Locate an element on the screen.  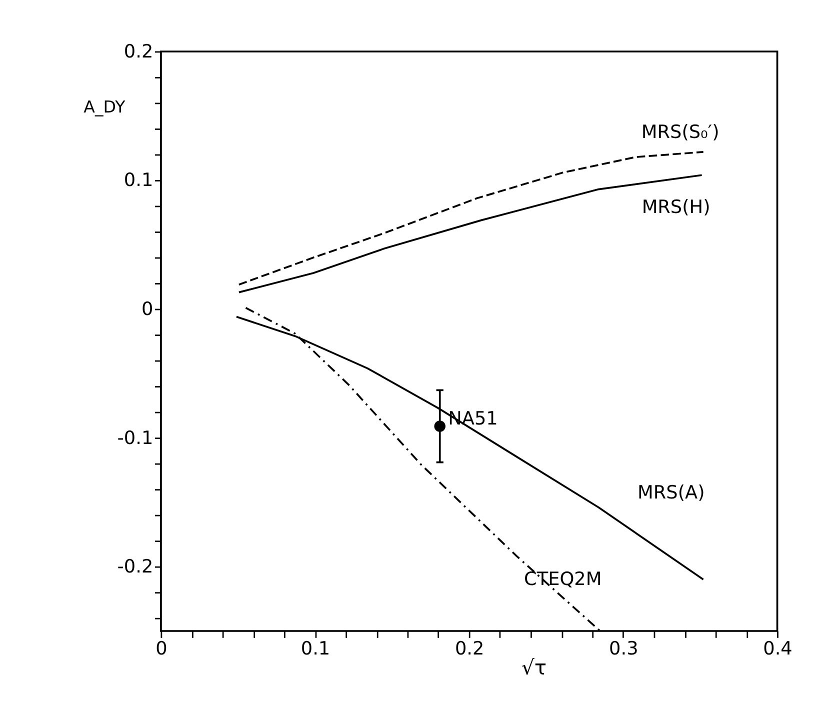
y-tick-label: 0 is located at coordinates (147, 309).